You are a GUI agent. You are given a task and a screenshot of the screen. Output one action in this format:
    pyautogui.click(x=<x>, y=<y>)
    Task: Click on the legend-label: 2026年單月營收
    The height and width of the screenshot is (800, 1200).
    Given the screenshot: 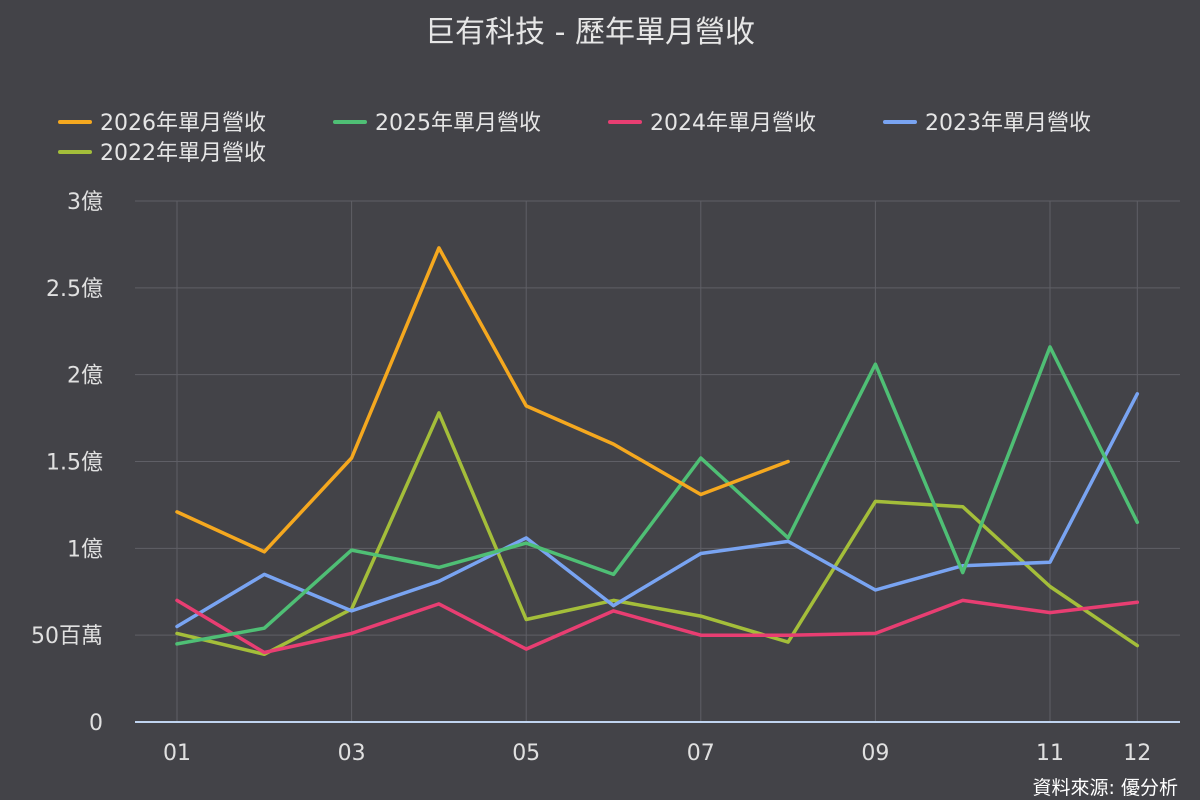 What is the action you would take?
    pyautogui.click(x=183, y=123)
    